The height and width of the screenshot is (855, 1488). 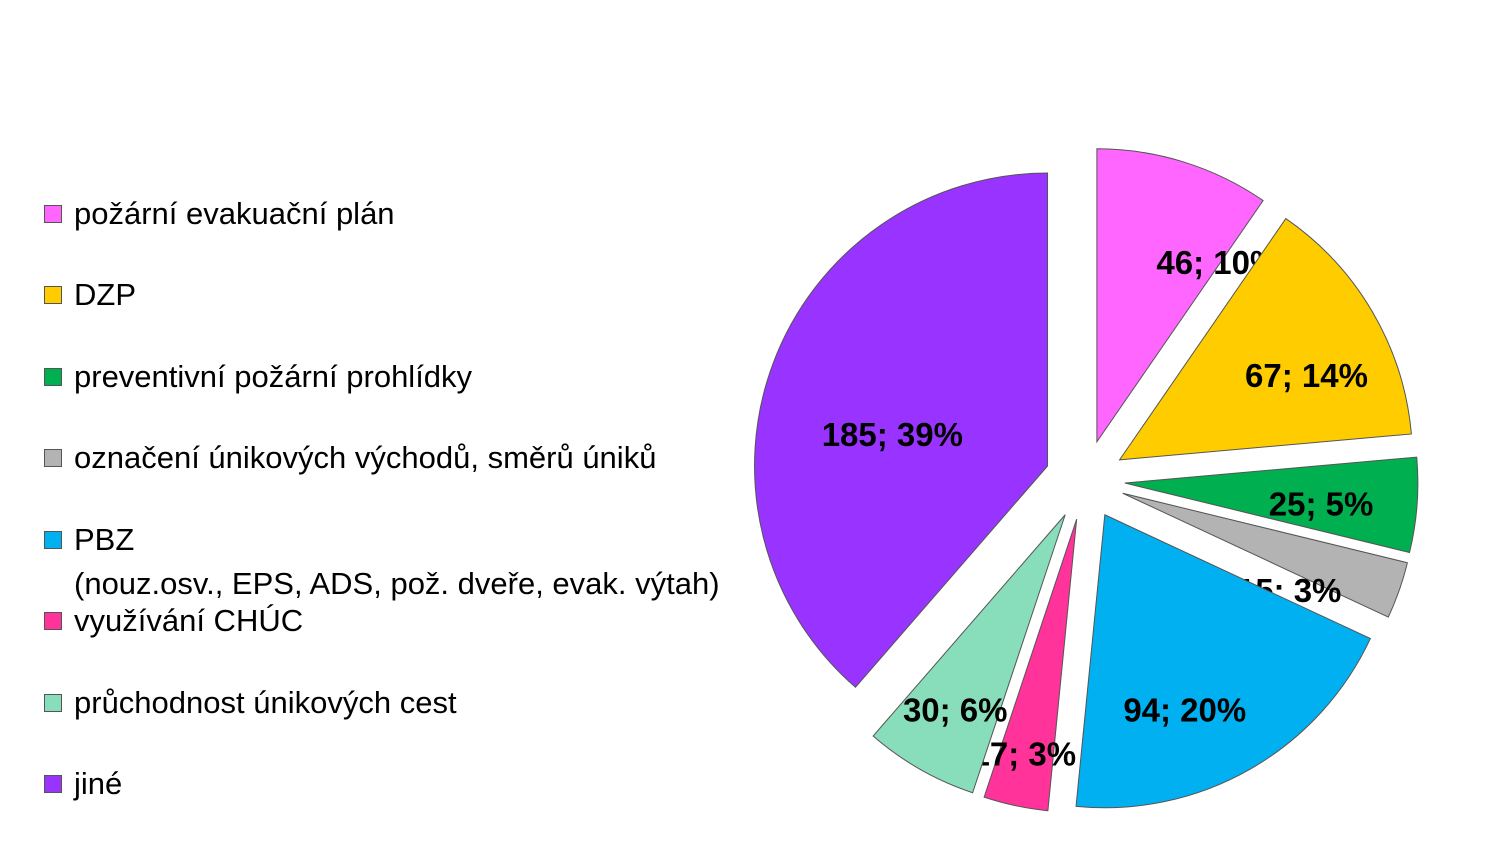 I want to click on legend-label: DZP, so click(x=105, y=294).